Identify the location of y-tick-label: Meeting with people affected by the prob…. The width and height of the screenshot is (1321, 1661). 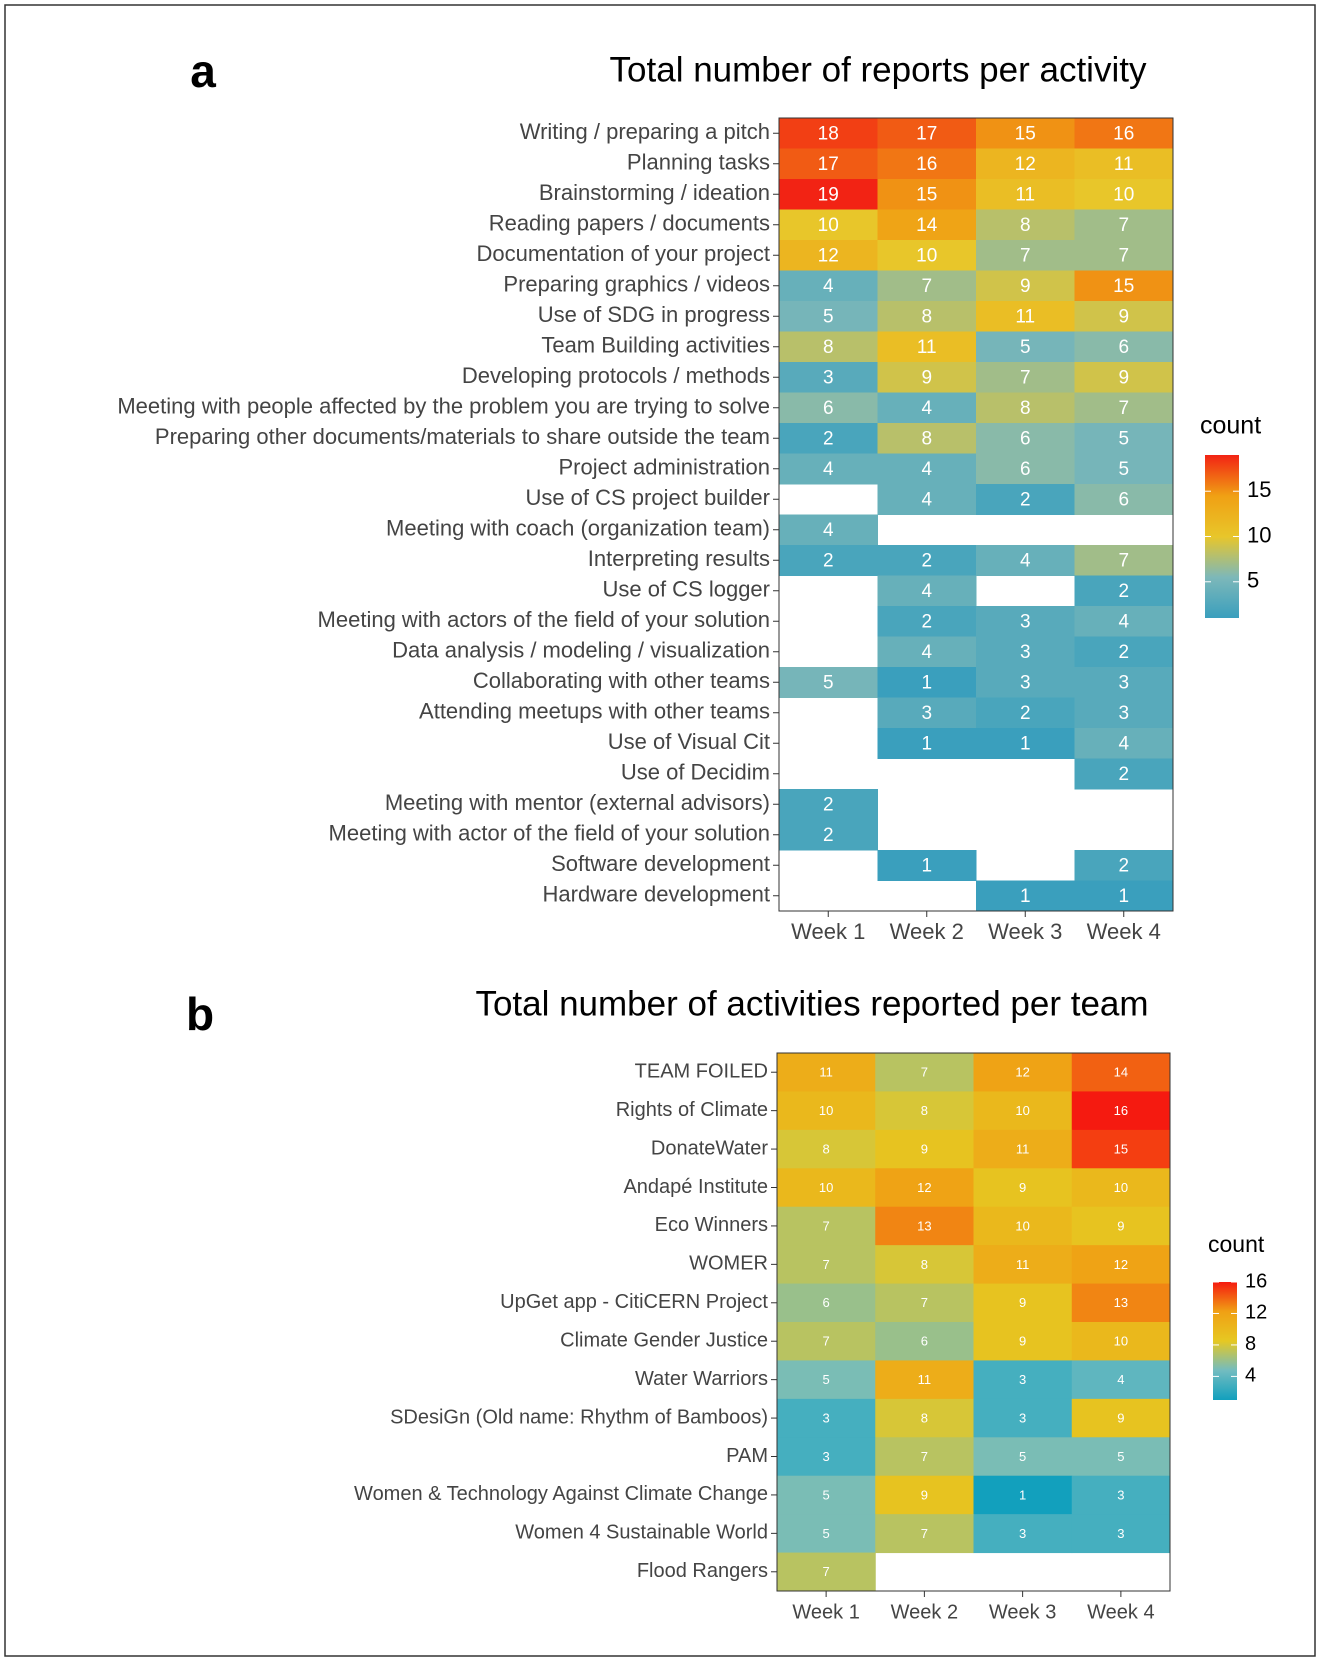
(443, 406).